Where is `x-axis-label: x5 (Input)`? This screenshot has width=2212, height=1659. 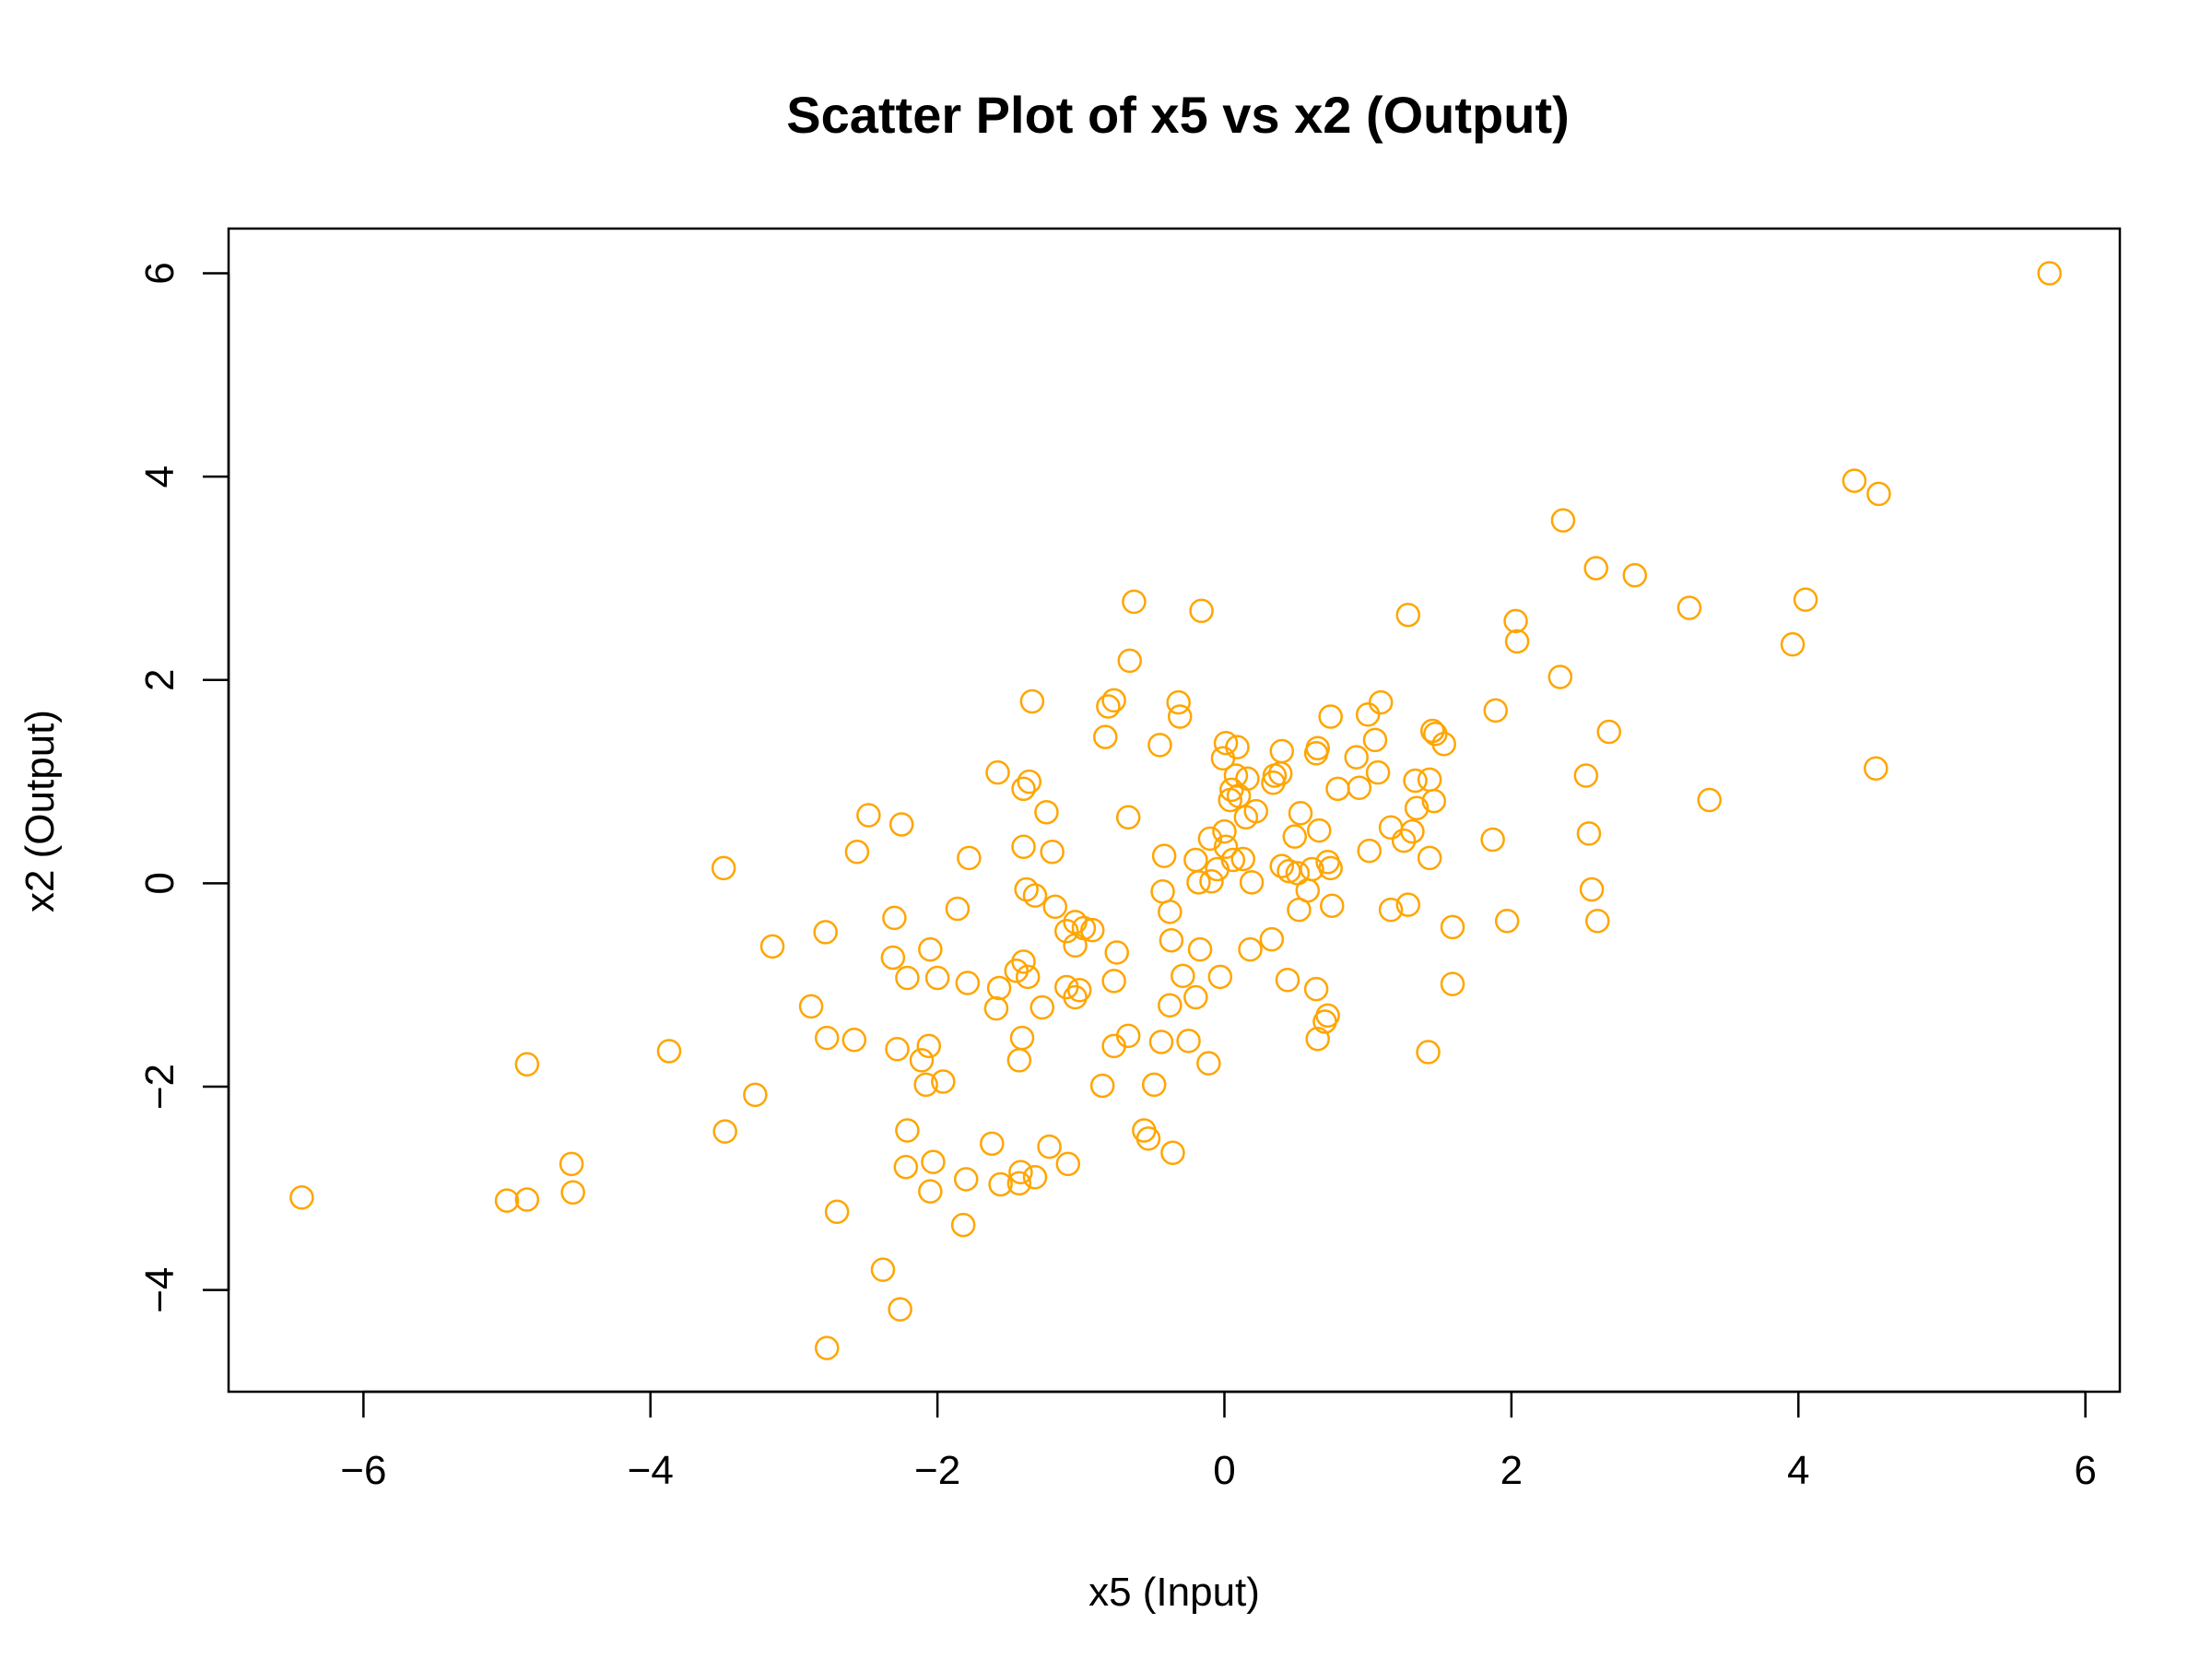 x-axis-label: x5 (Input) is located at coordinates (1174, 1592).